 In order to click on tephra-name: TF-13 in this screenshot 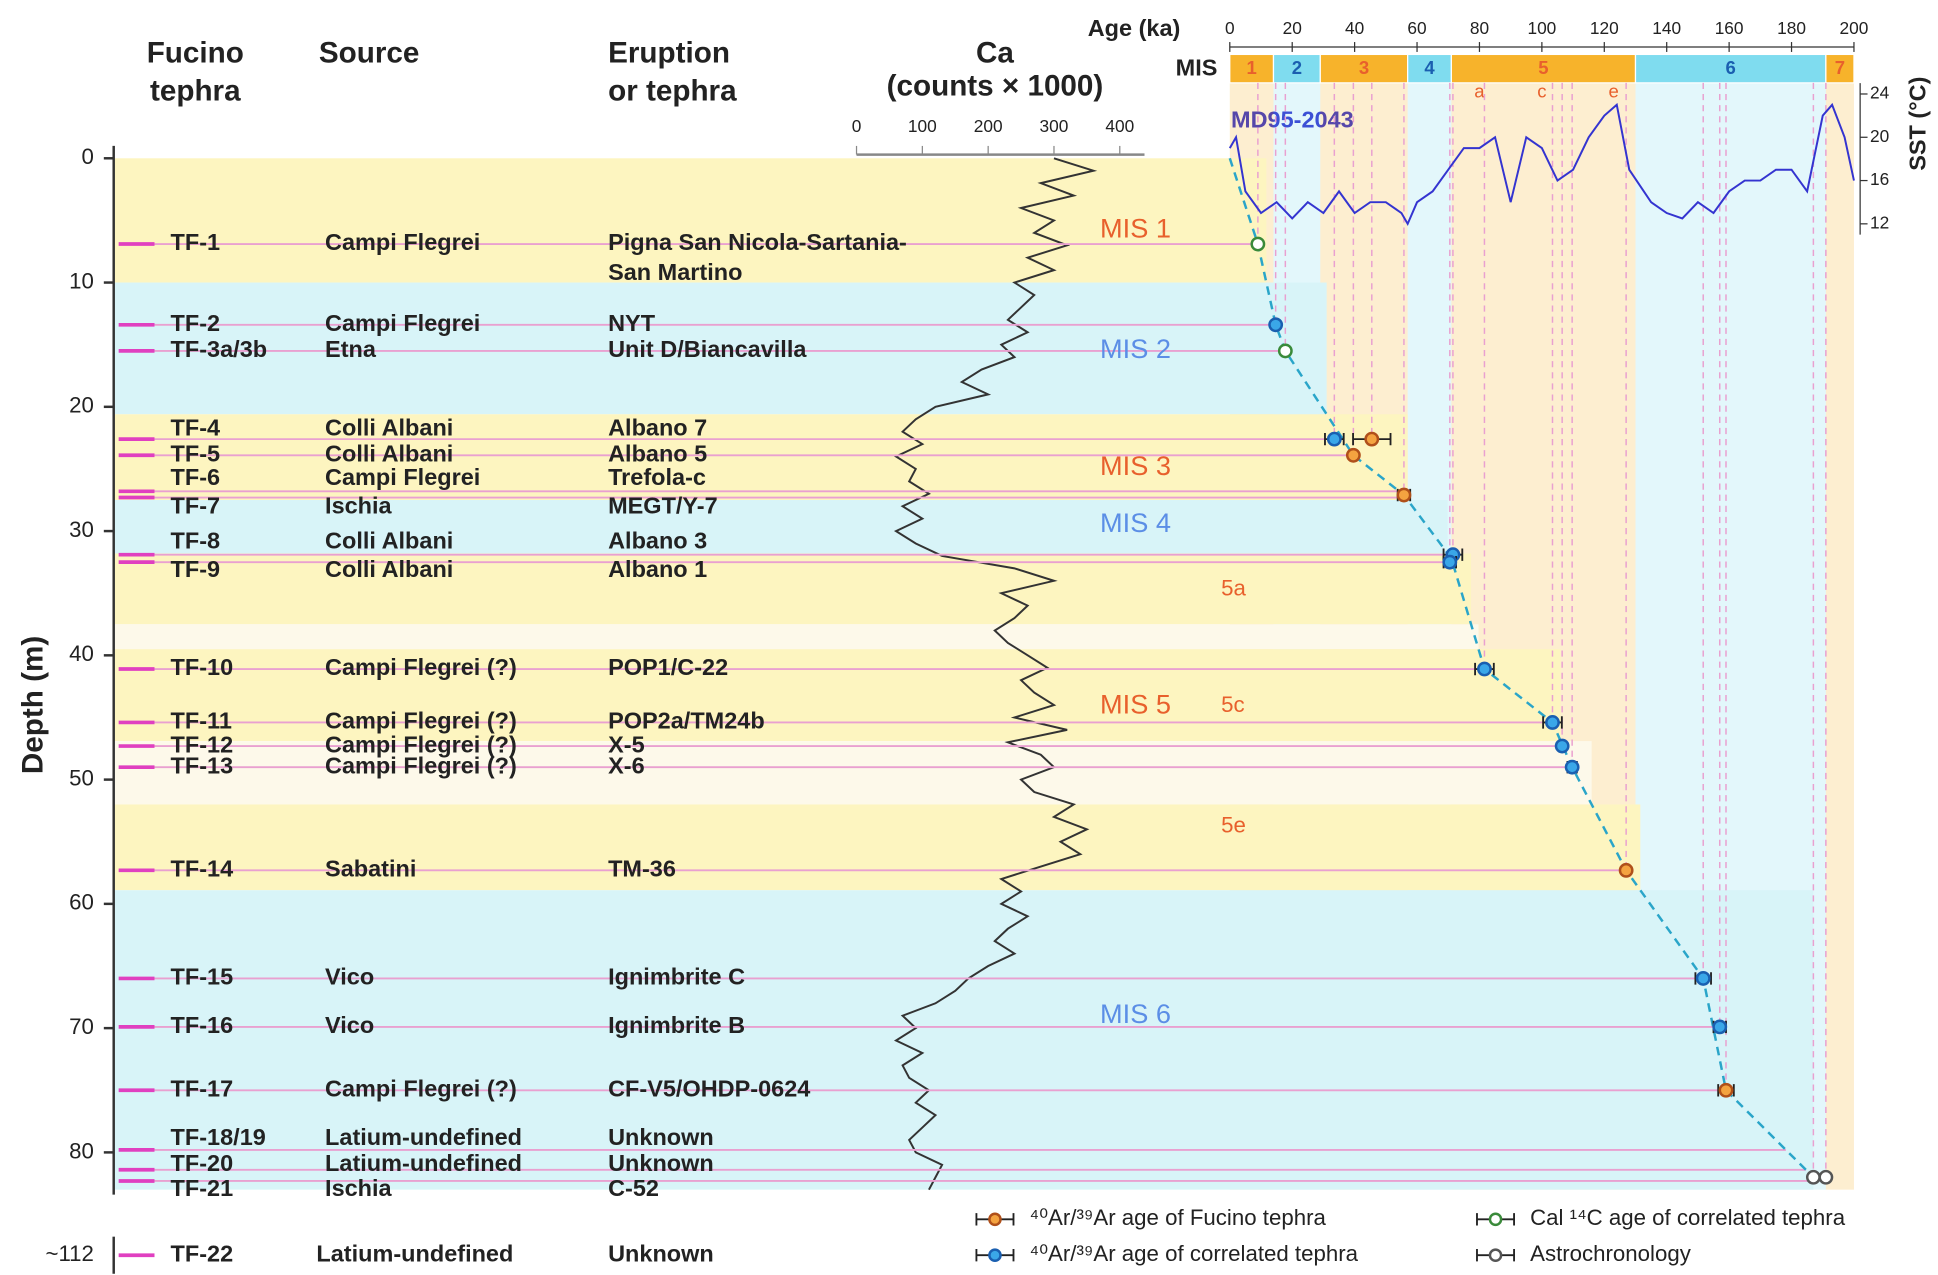, I will do `click(202, 765)`.